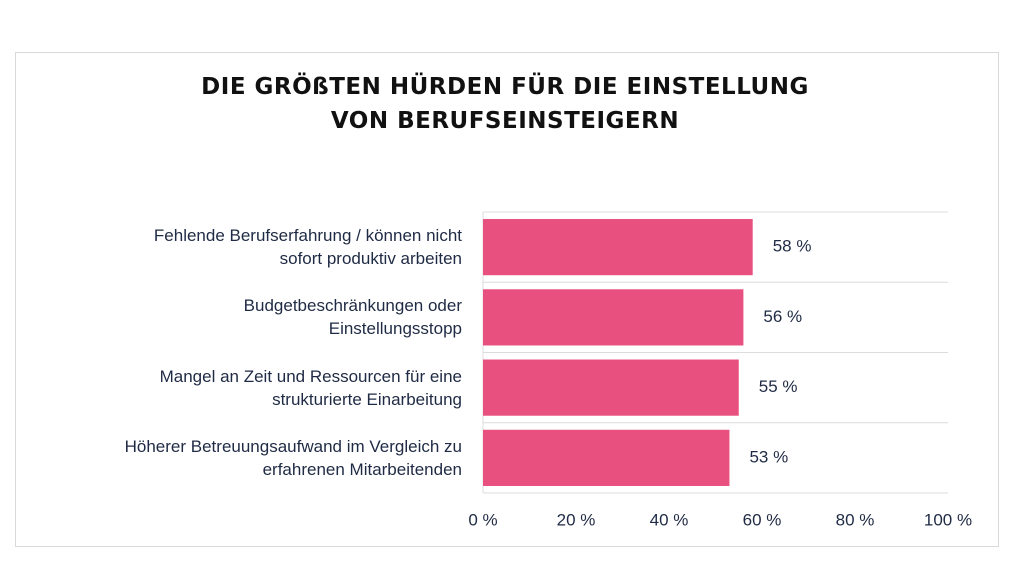 Image resolution: width=1024 pixels, height=576 pixels. Describe the element at coordinates (669, 519) in the screenshot. I see `x-tick-label: 40 %` at that location.